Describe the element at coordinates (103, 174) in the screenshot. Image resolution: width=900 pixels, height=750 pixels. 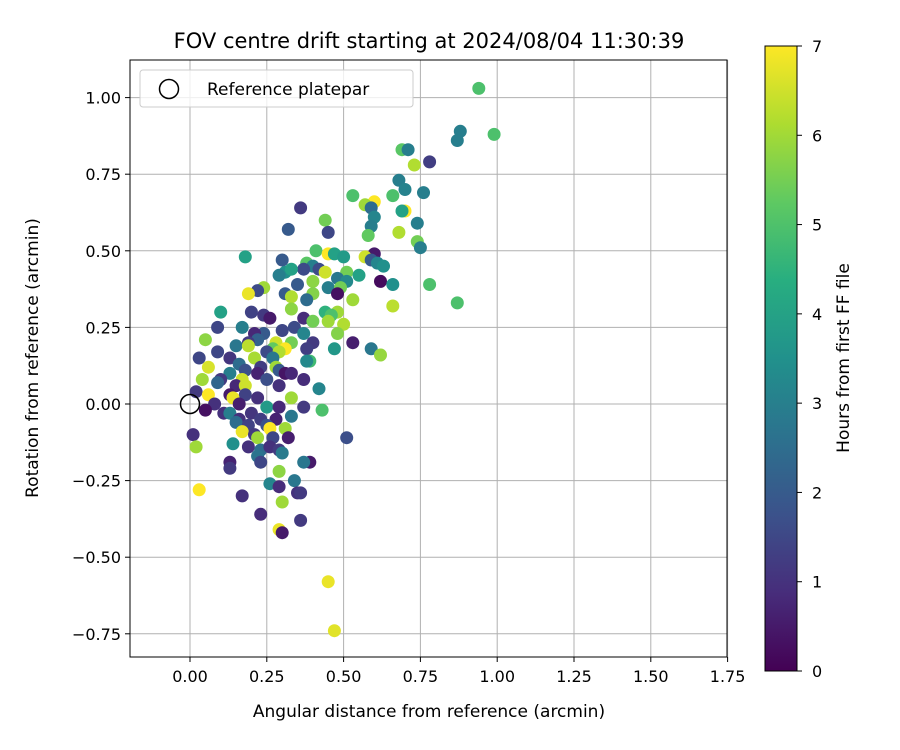
I see `y-tick-label: 0.75` at that location.